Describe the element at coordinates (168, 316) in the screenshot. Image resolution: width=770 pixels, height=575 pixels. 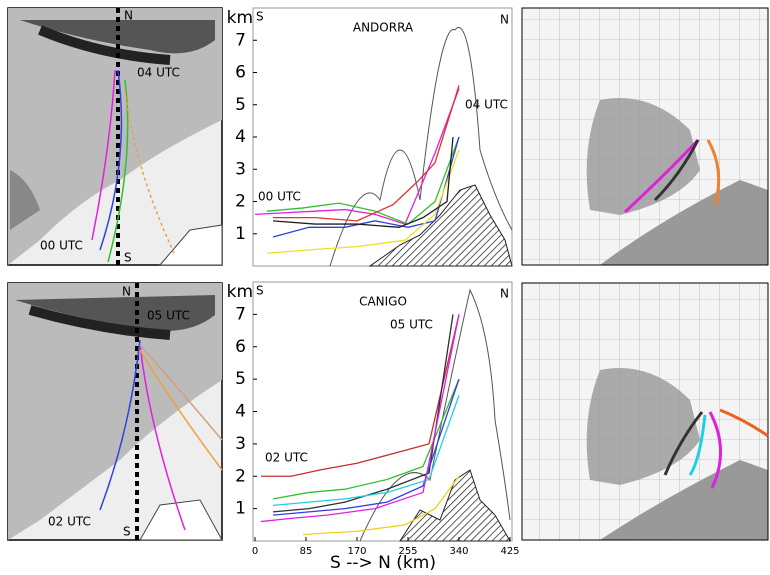
I see `map-label: 05 UTC` at that location.